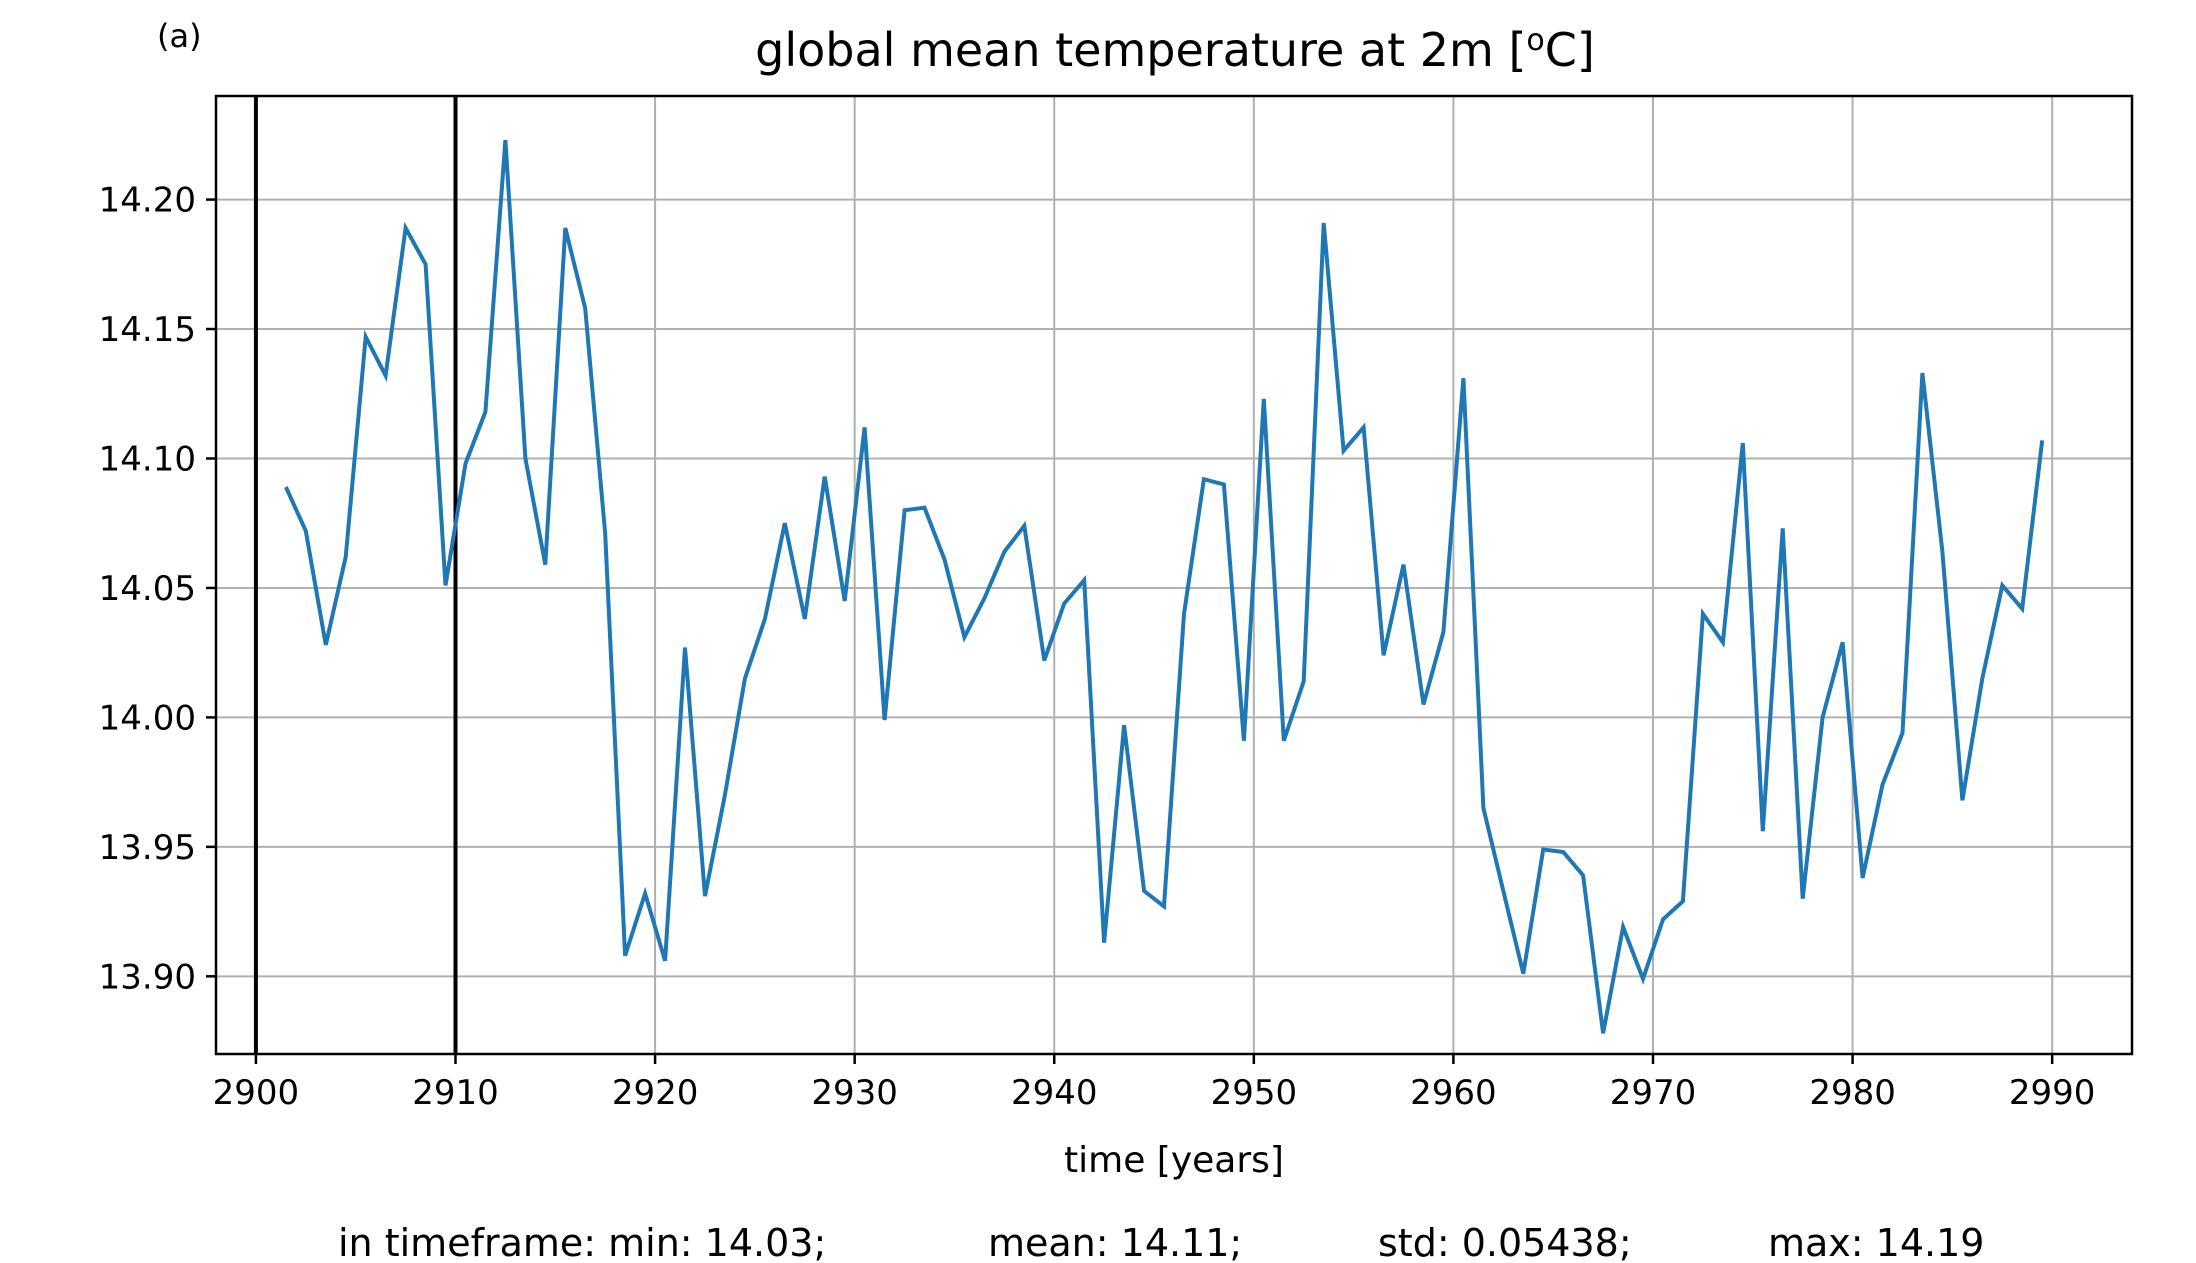  I want to click on x-tick-label: 2990, so click(2052, 1093).